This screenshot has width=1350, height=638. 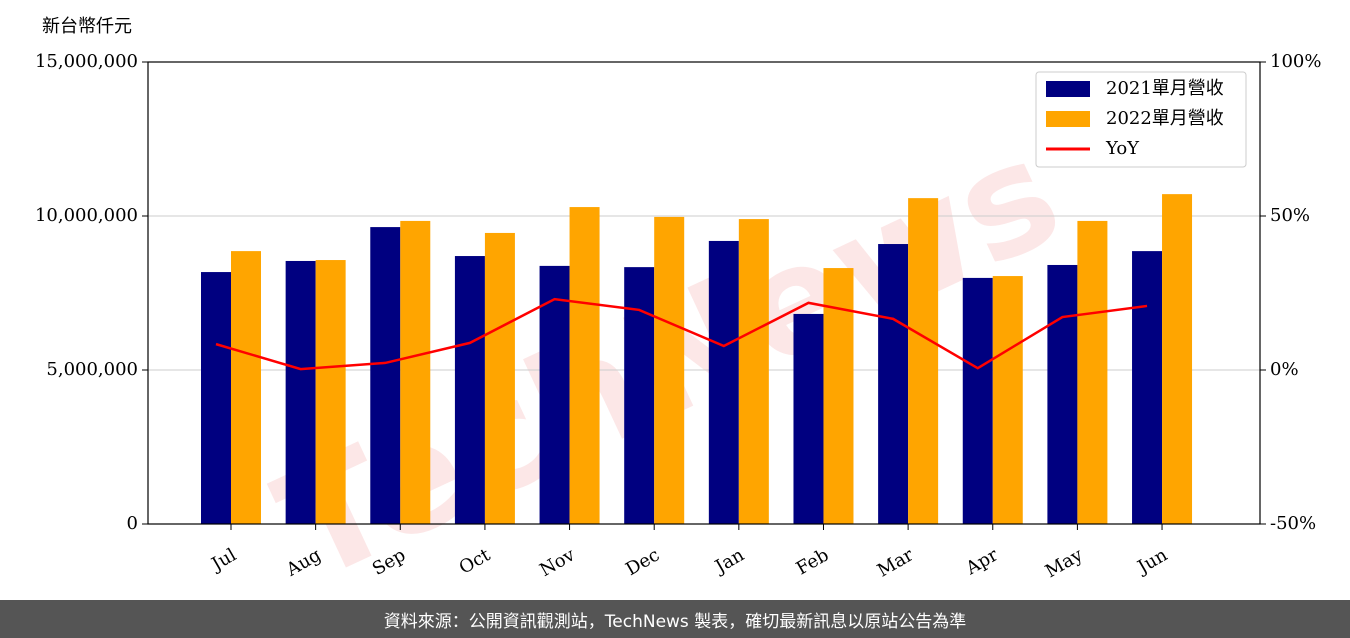 I want to click on x-tick-label: Mar, so click(x=896, y=562).